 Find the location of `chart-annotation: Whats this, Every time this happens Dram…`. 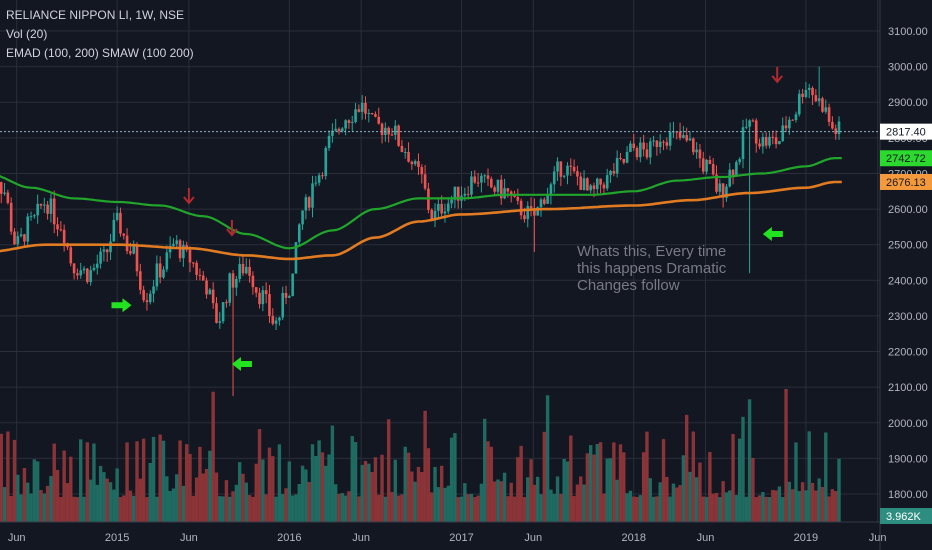

chart-annotation: Whats this, Every time this happens Dram… is located at coordinates (677, 268).